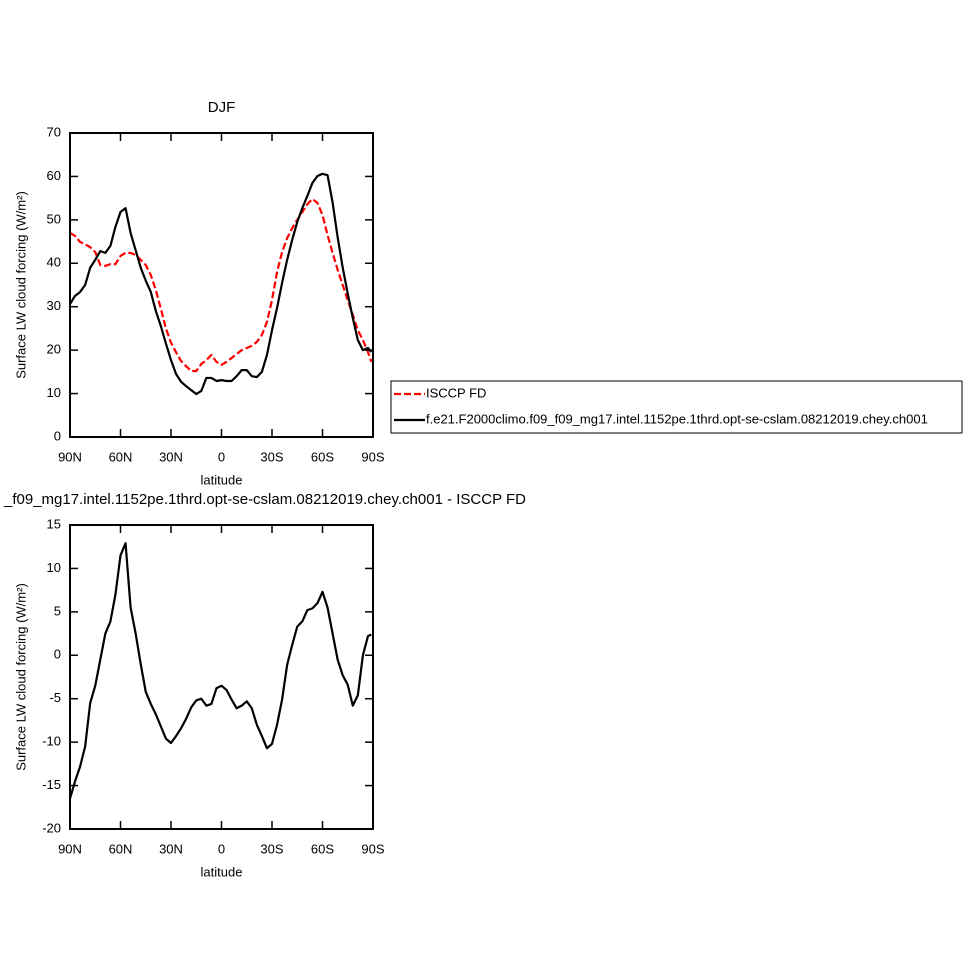 This screenshot has width=977, height=979. What do you see at coordinates (676, 407) in the screenshot?
I see `legend-box` at bounding box center [676, 407].